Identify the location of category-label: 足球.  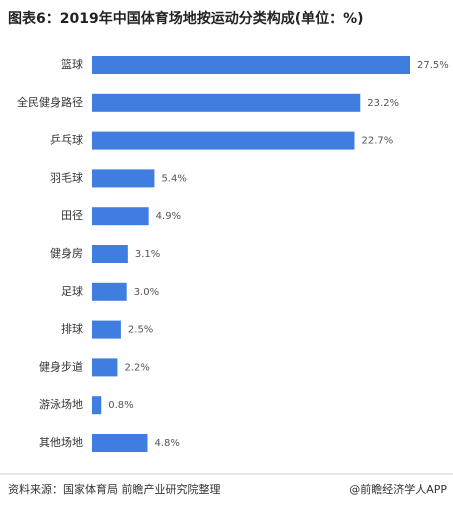
(72, 291).